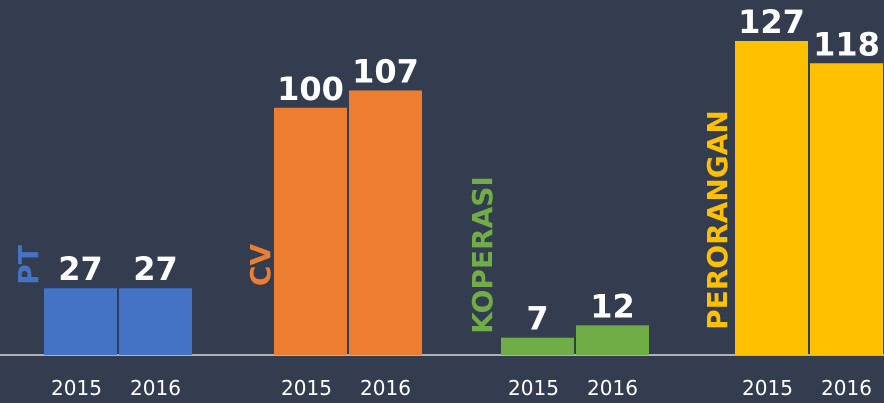 This screenshot has width=884, height=403. Describe the element at coordinates (260, 265) in the screenshot. I see `group-label: CV` at that location.